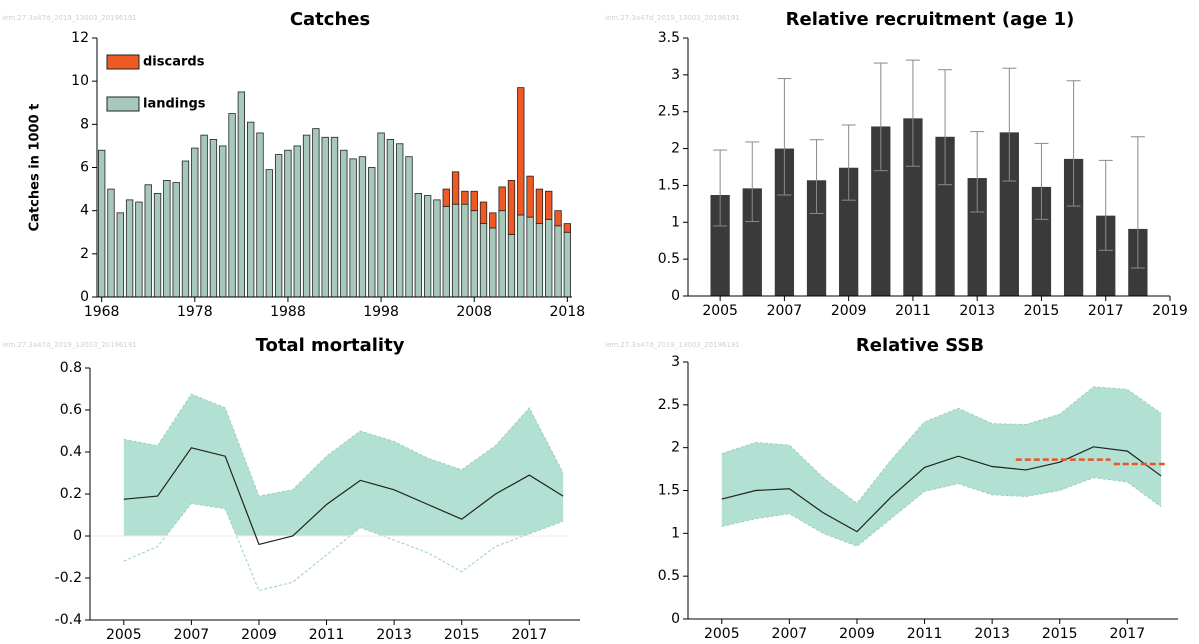 The height and width of the screenshot is (644, 1199). What do you see at coordinates (529, 635) in the screenshot?
I see `x-tick-label: 2017` at bounding box center [529, 635].